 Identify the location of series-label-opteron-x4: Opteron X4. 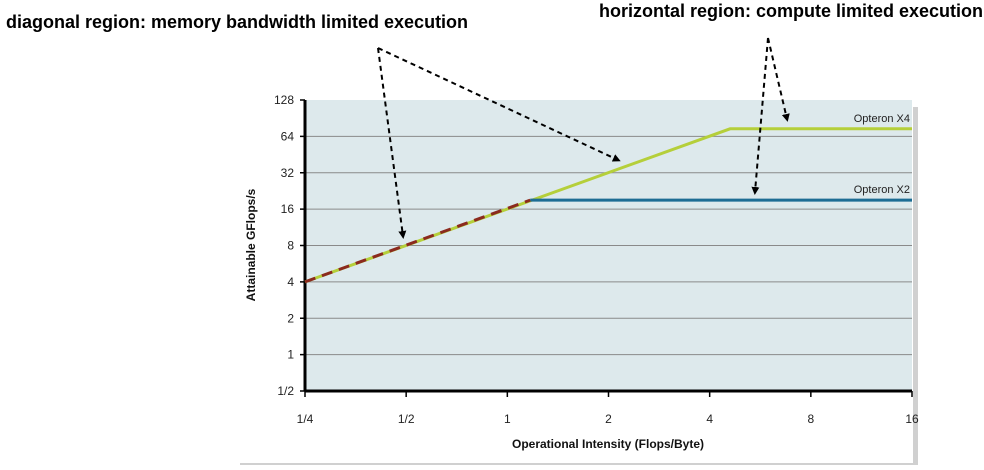
(882, 119).